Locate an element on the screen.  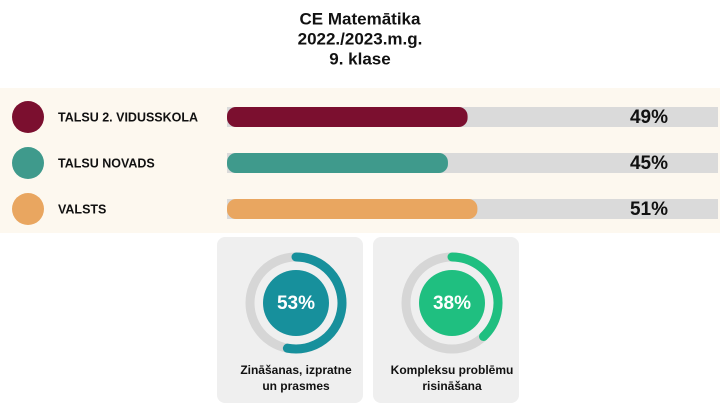
value-label: 51% is located at coordinates (649, 209).